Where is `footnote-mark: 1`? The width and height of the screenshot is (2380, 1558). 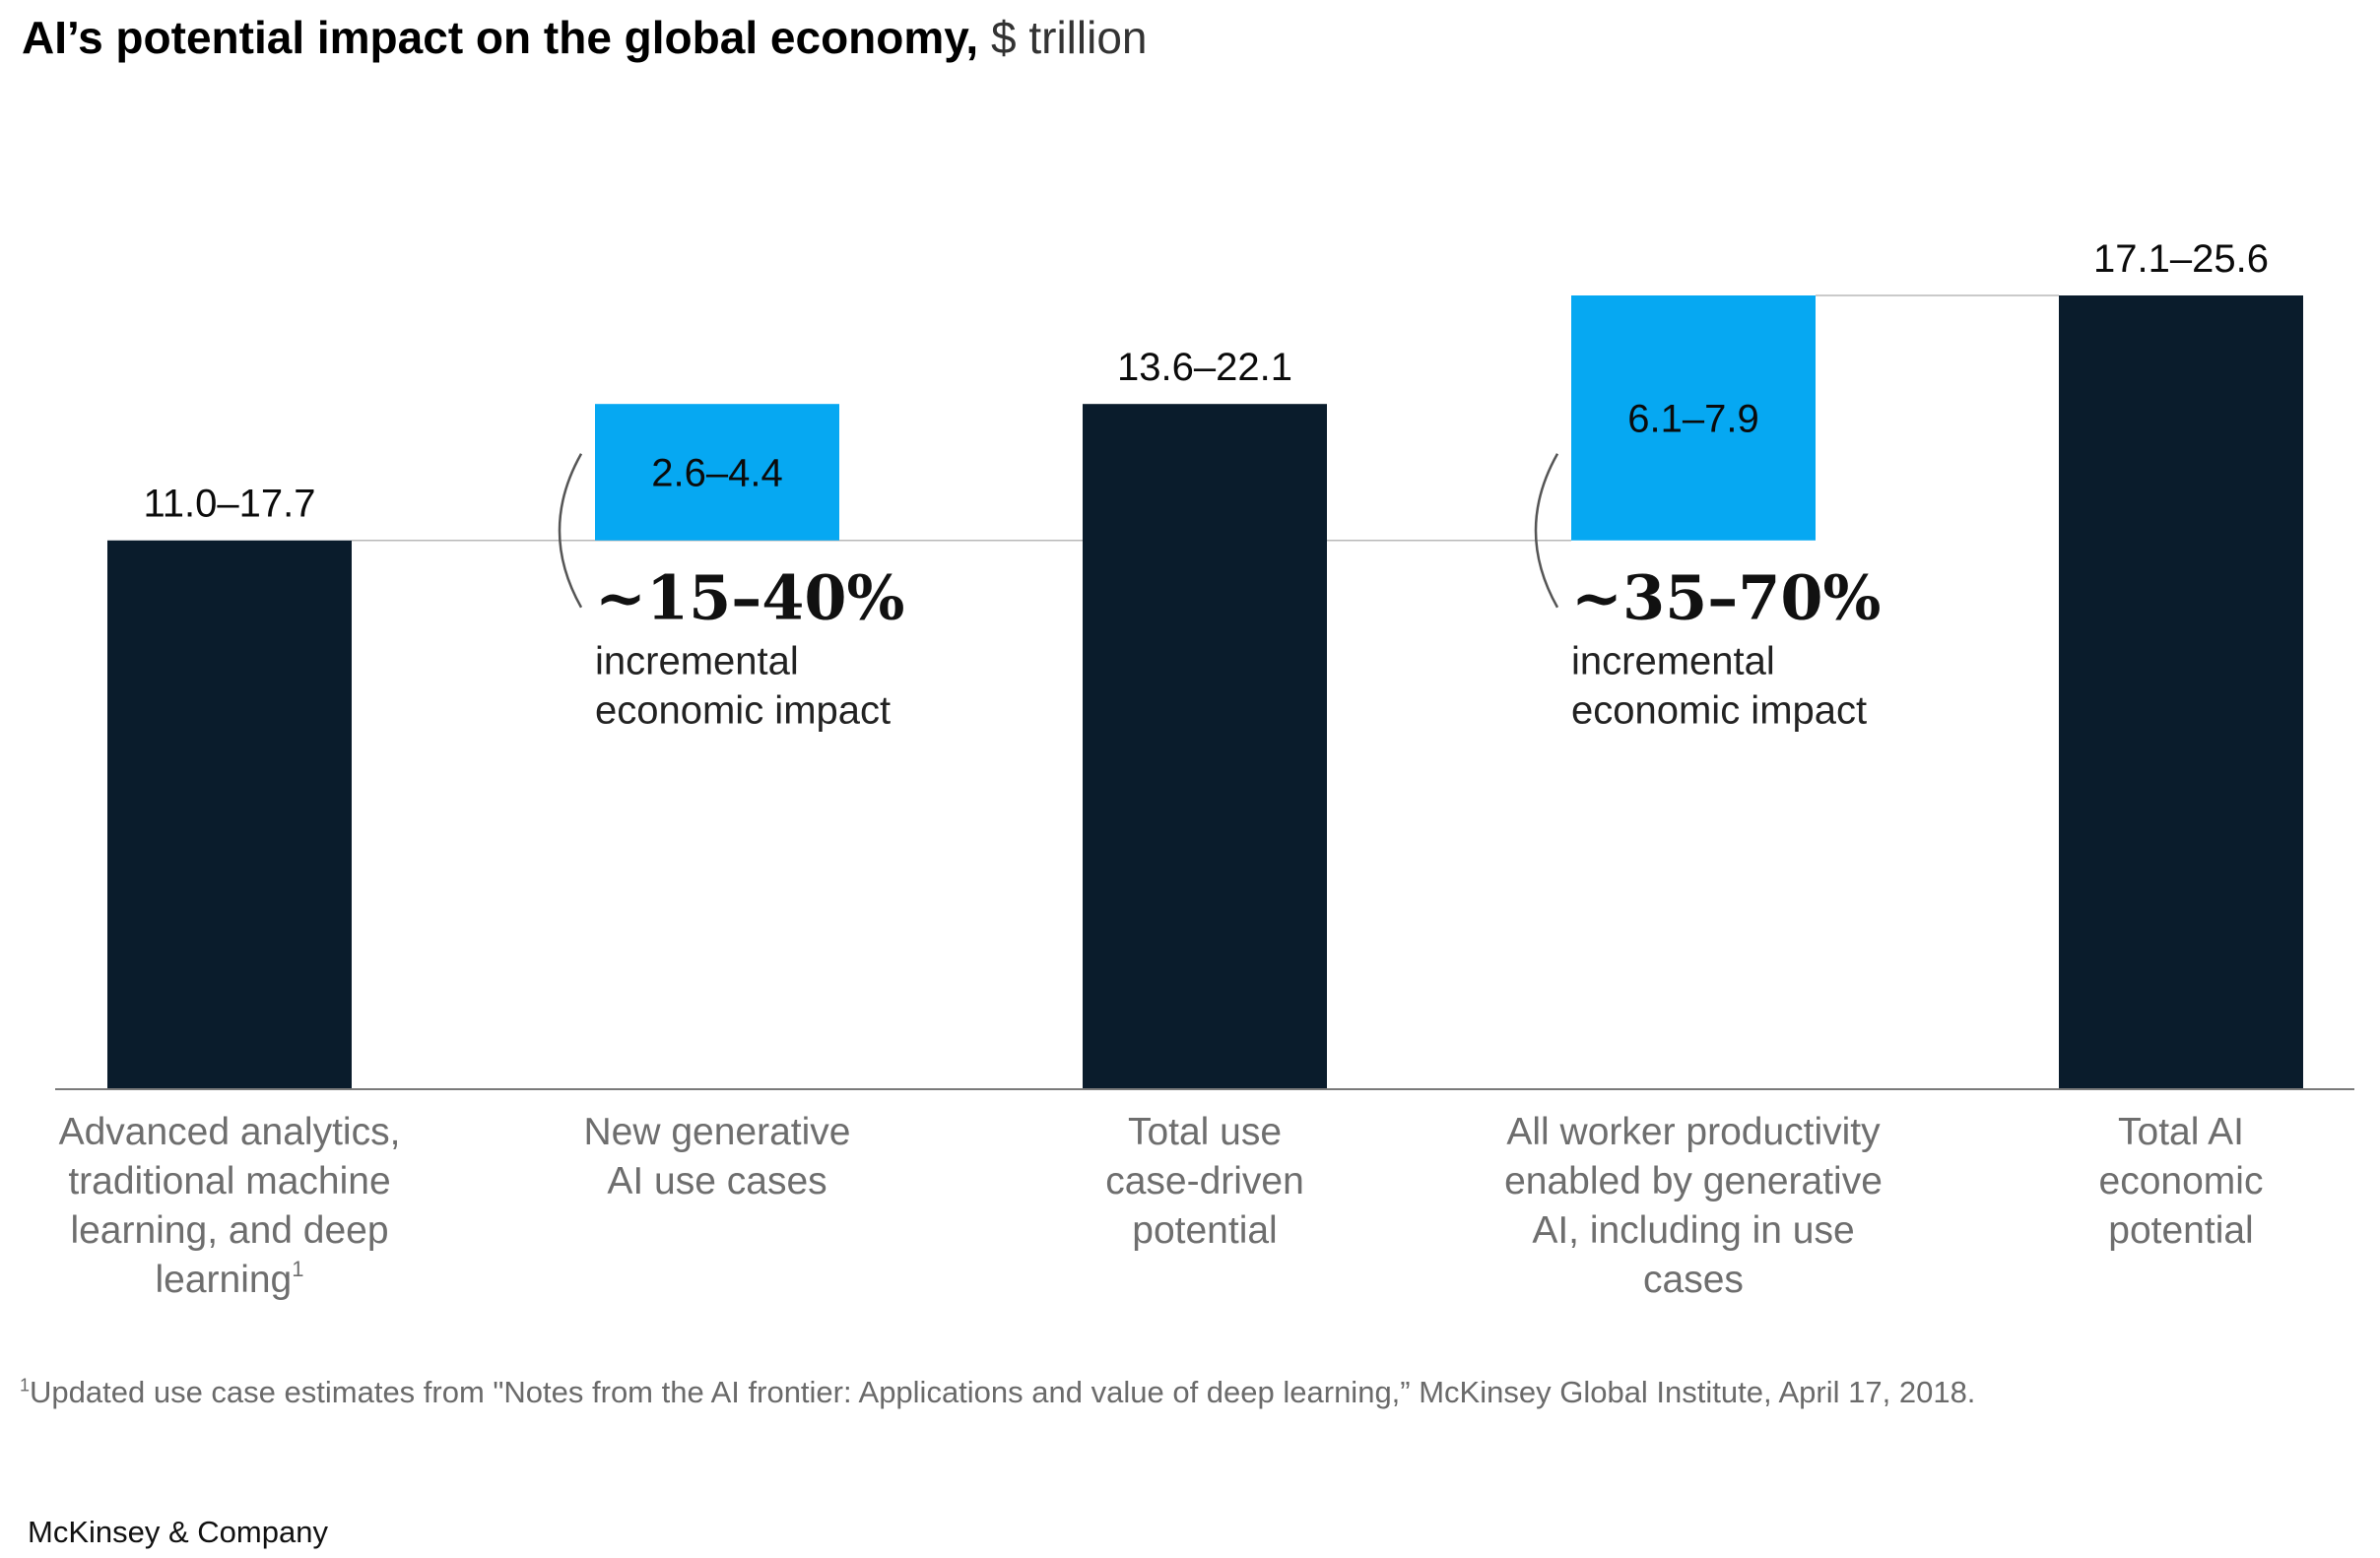 footnote-mark: 1 is located at coordinates (25, 1385).